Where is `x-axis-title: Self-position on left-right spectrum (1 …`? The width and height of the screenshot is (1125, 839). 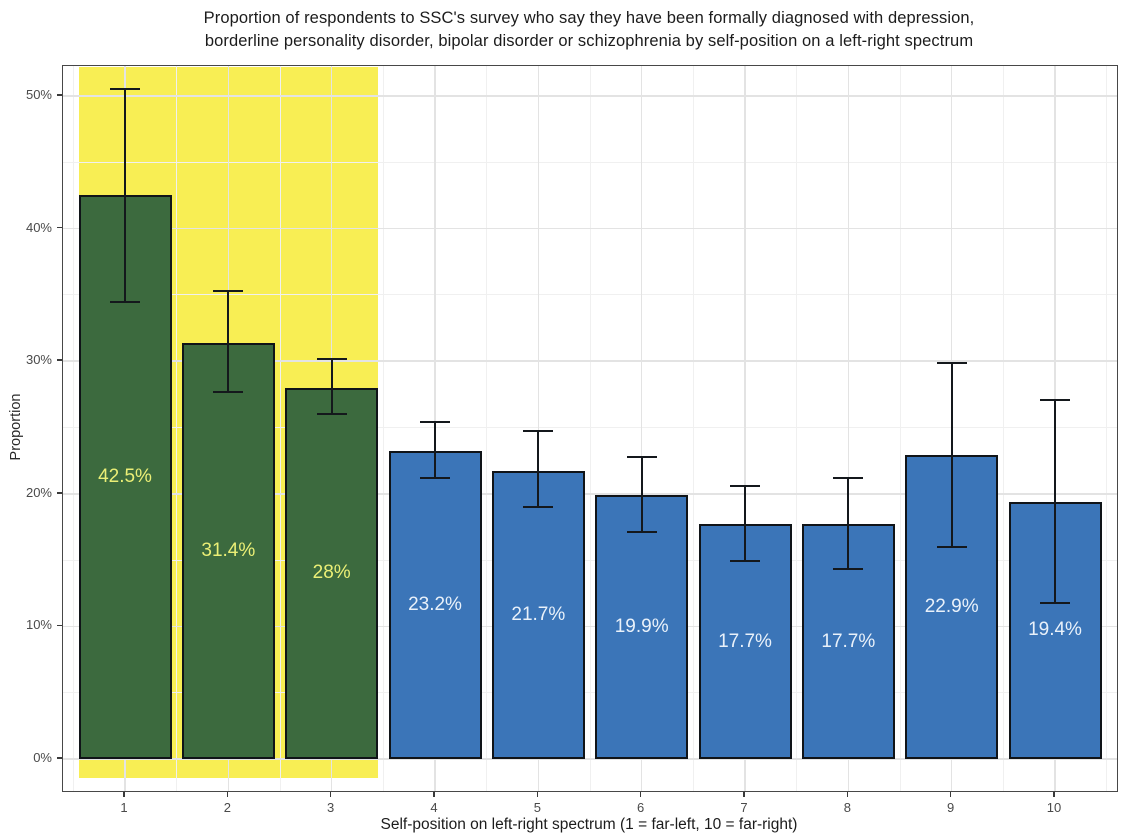
x-axis-title: Self-position on left-right spectrum (1 … is located at coordinates (589, 824).